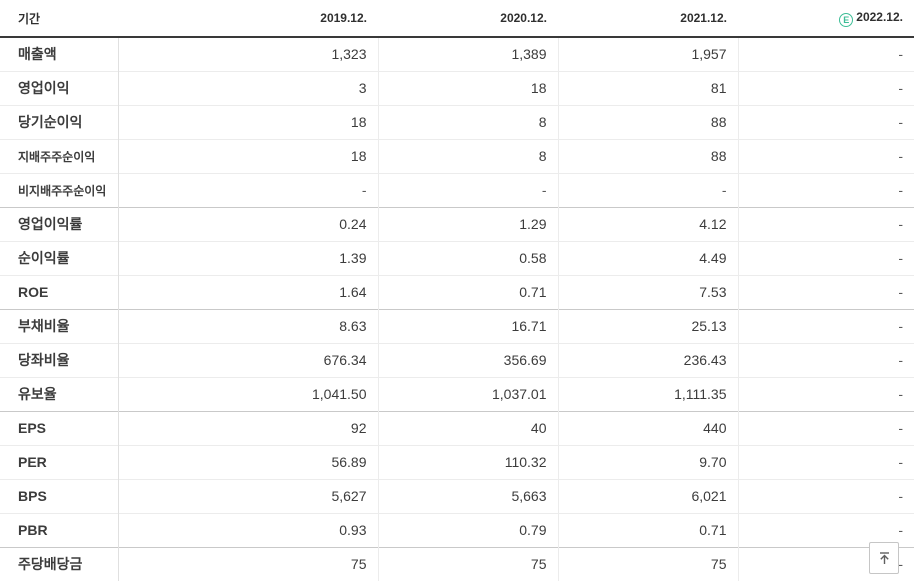 The image size is (914, 582). What do you see at coordinates (846, 19) in the screenshot?
I see `estimate-icon: E` at bounding box center [846, 19].